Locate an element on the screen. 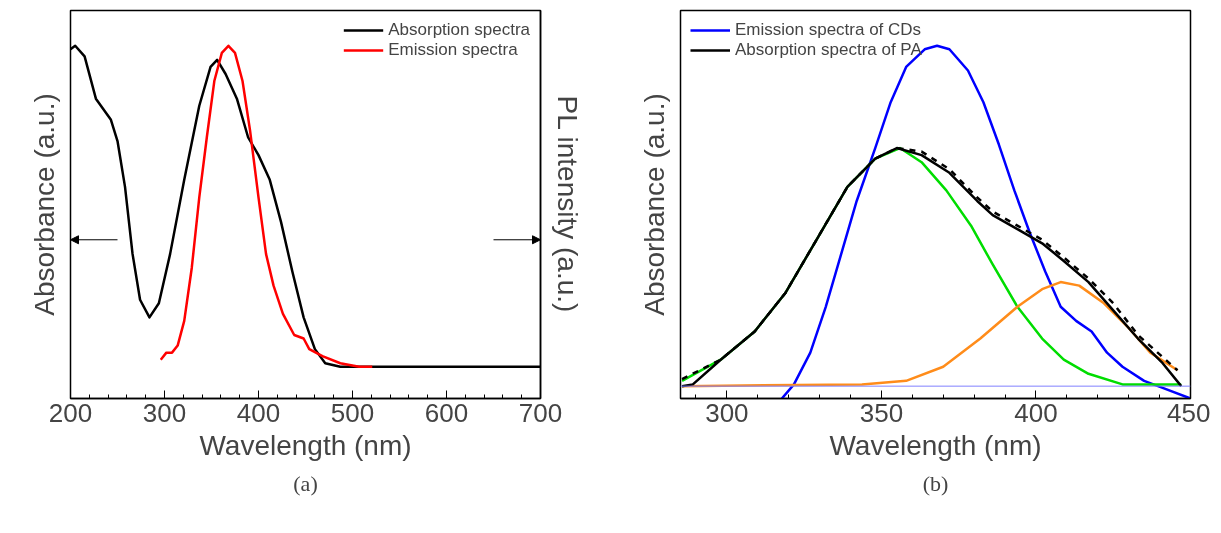 Image resolution: width=1221 pixels, height=533 pixels. legend-label: Emission spectra of CDs is located at coordinates (828, 30).